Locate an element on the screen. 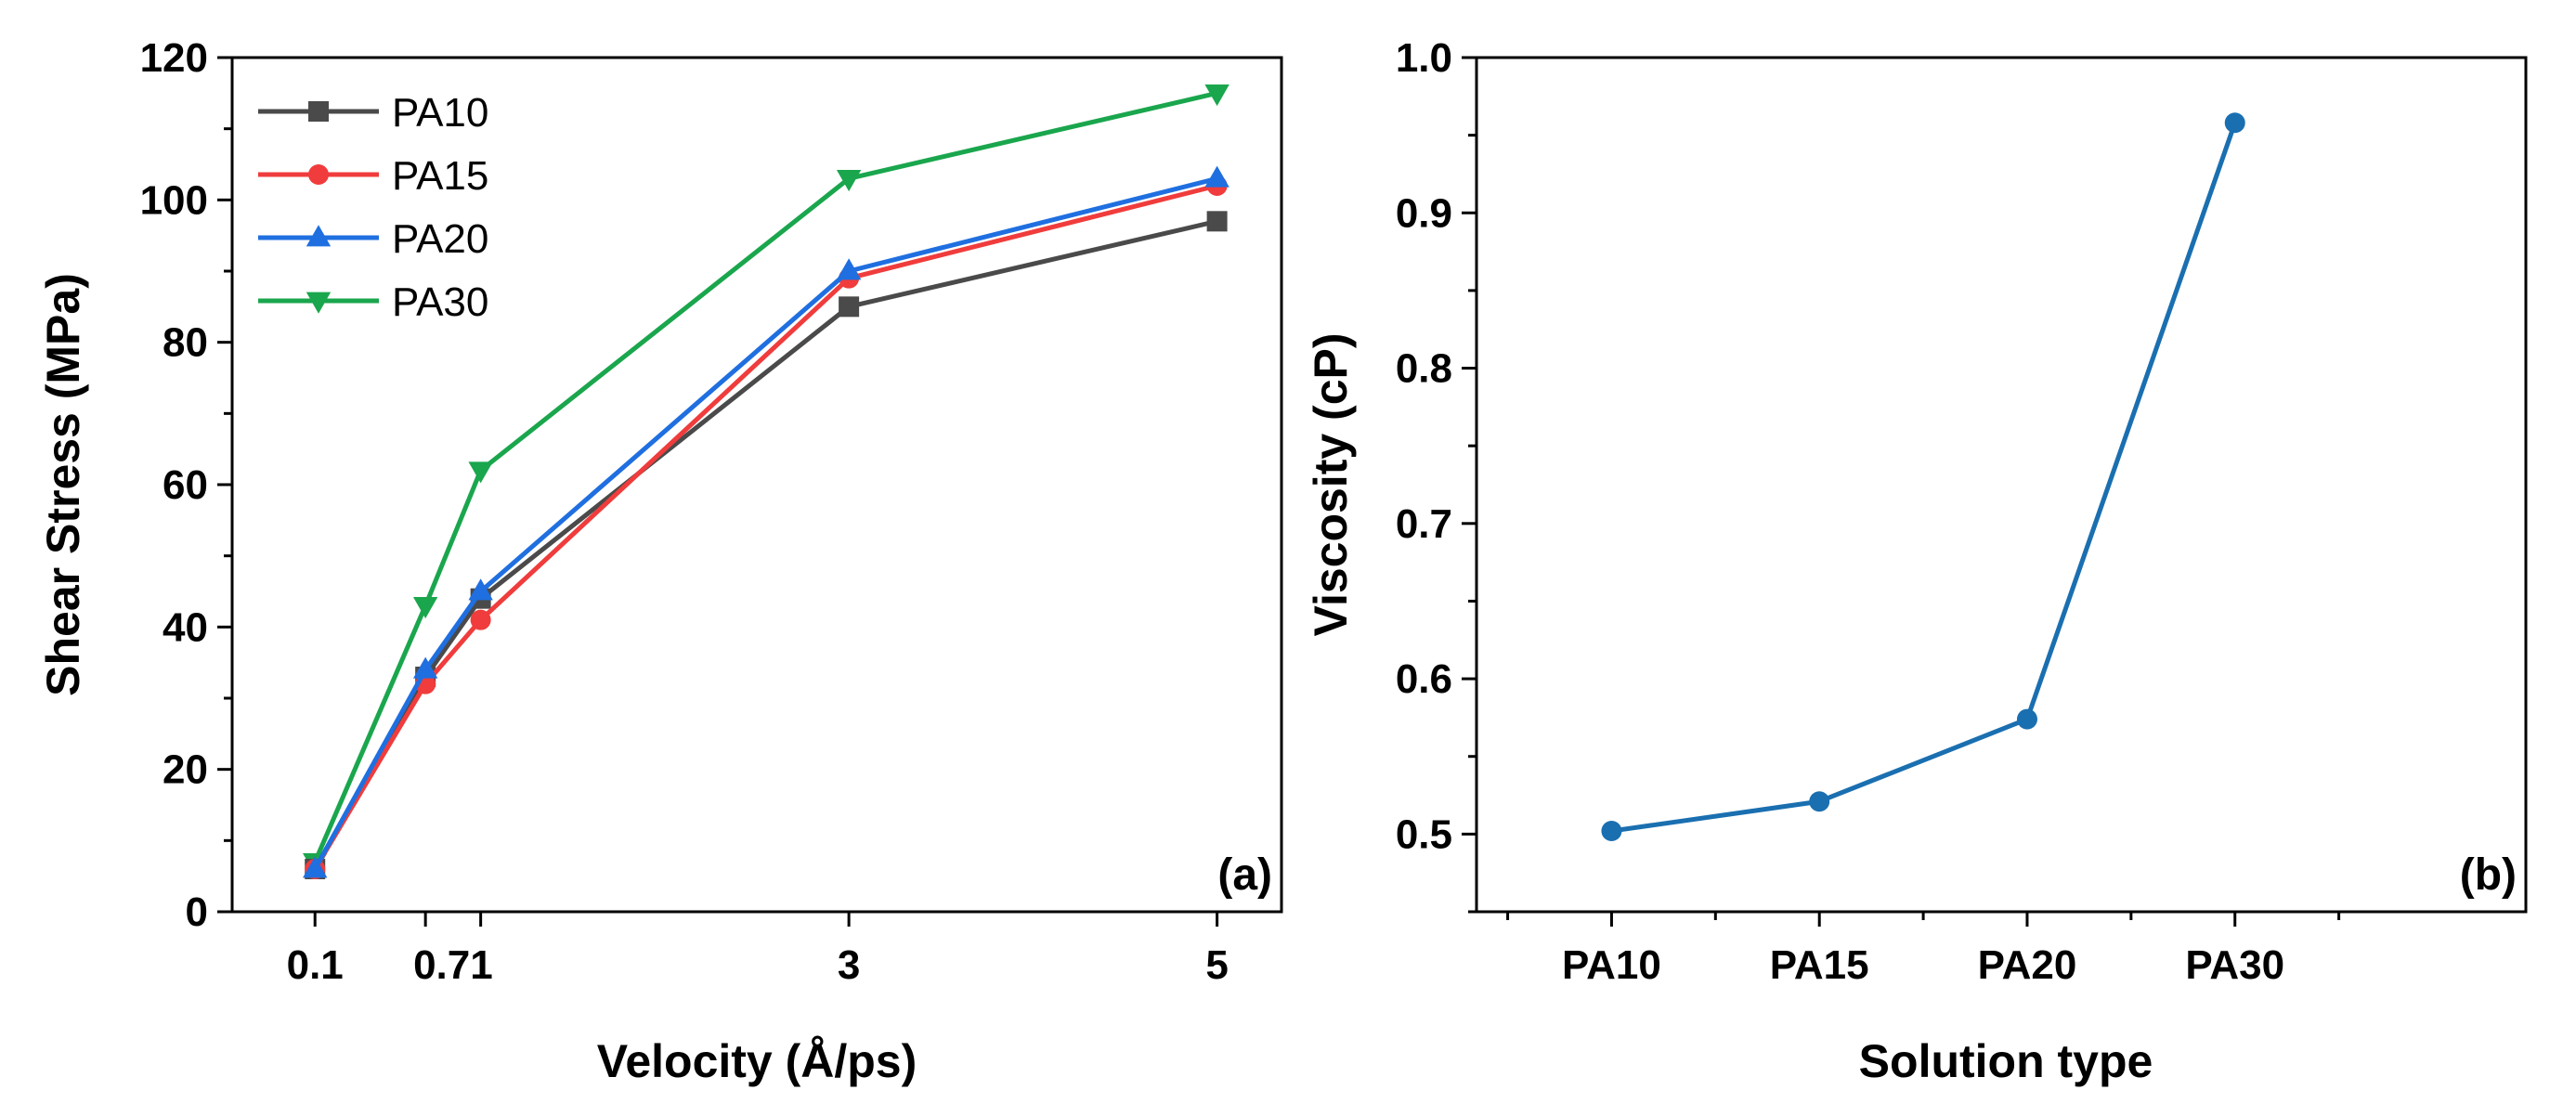 This screenshot has width=2576, height=1116. legend-label: PA10 is located at coordinates (440, 113).